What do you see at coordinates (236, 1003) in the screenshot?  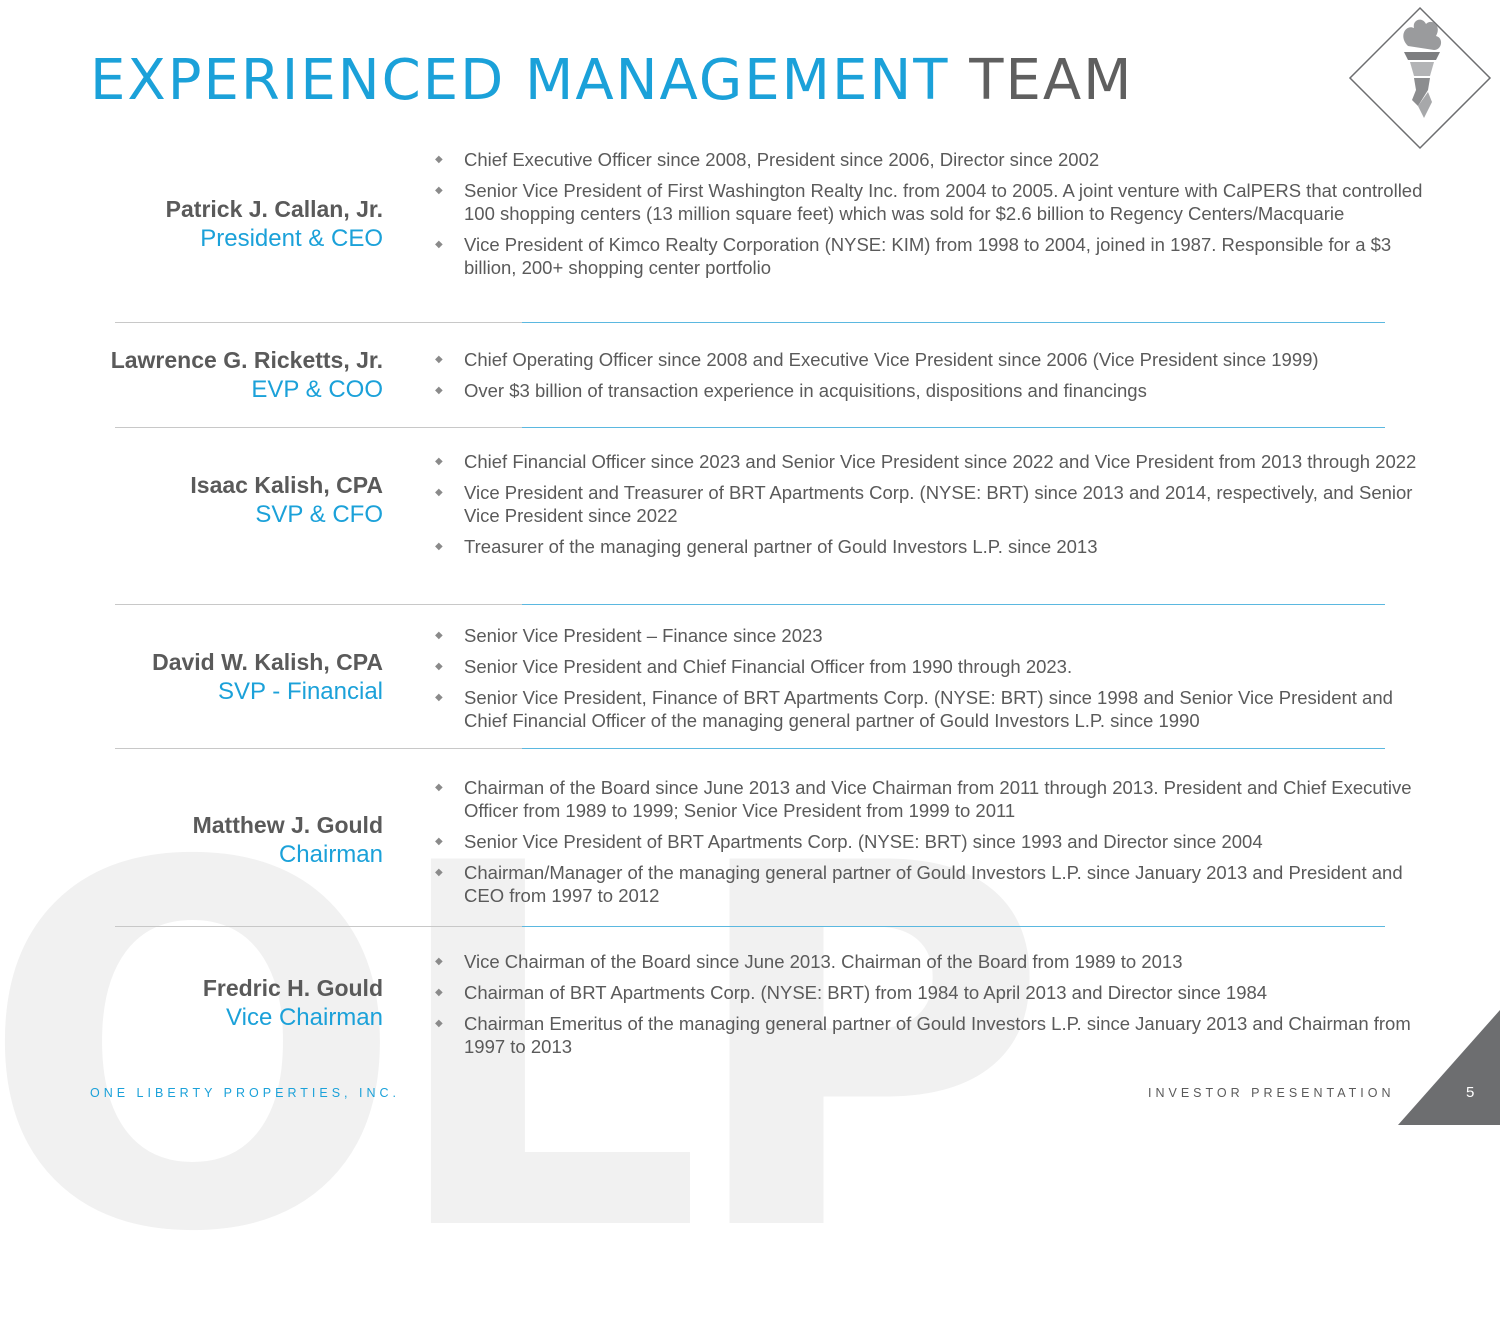 I see `executive-identity: Fredric H. Gould Vice Chairman` at bounding box center [236, 1003].